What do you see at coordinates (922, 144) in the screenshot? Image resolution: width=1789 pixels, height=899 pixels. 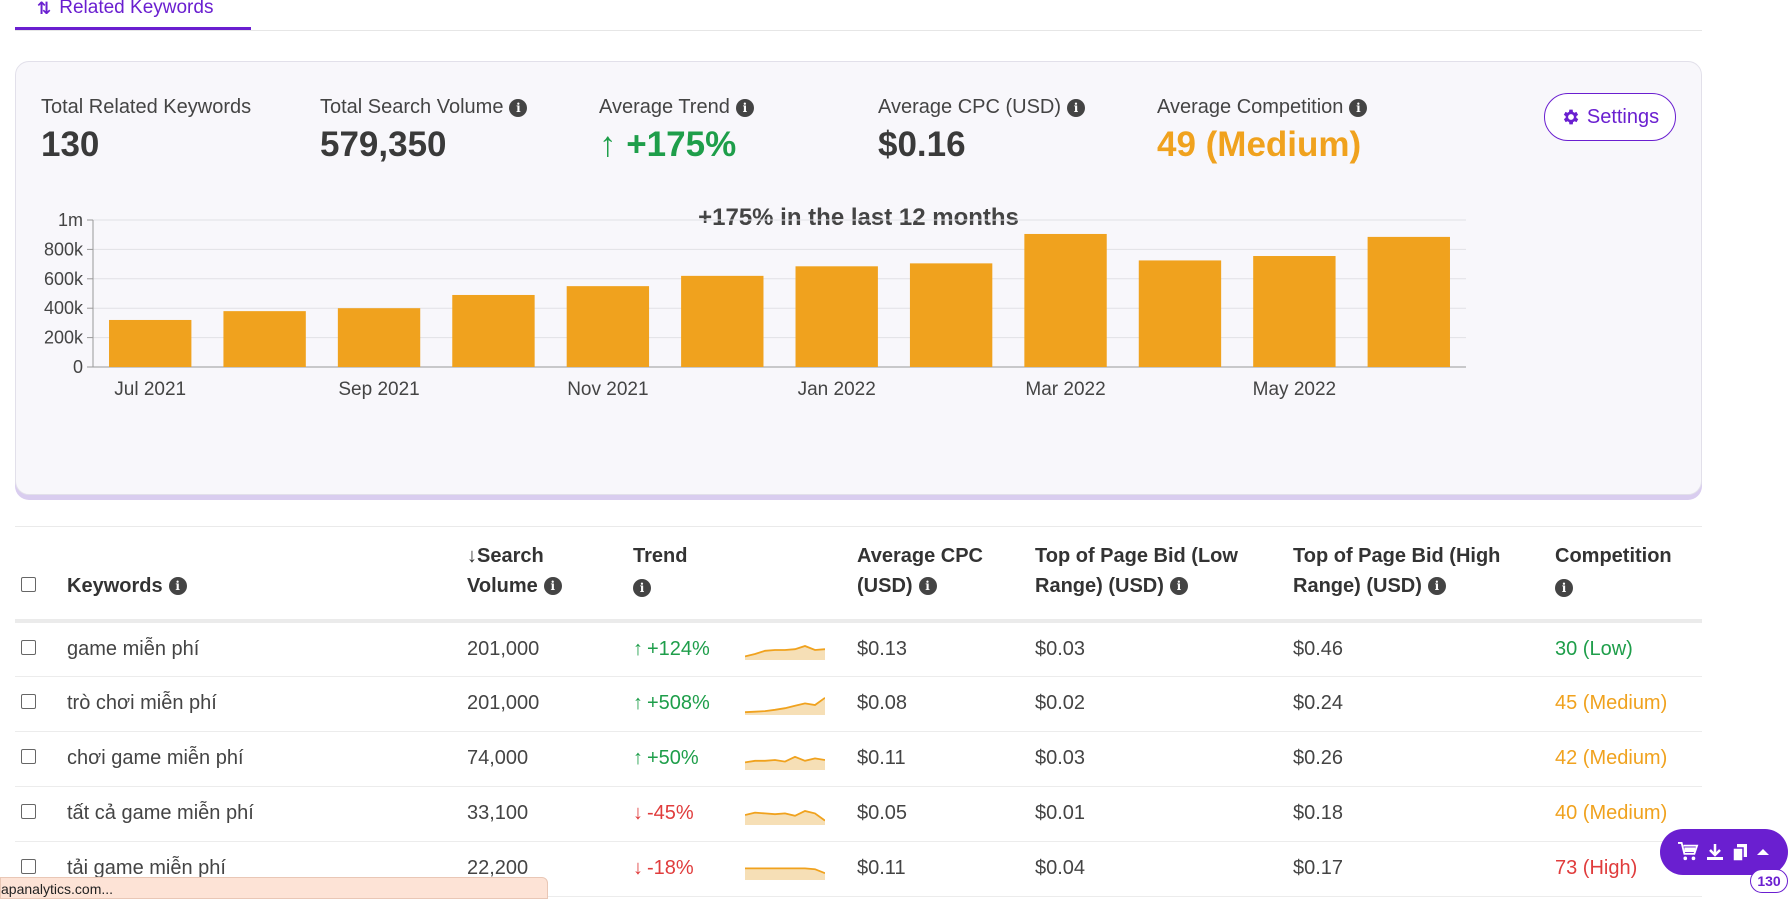 I see `stat-value: $0.16` at bounding box center [922, 144].